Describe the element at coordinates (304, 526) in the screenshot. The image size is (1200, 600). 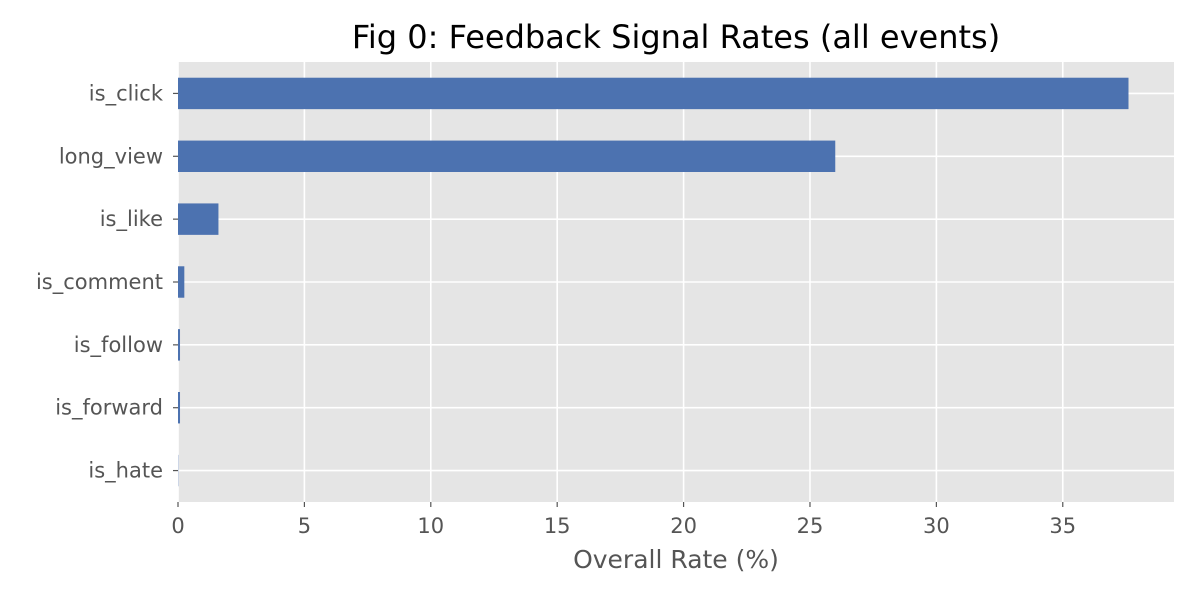
I see `x-tick-label: 5` at that location.